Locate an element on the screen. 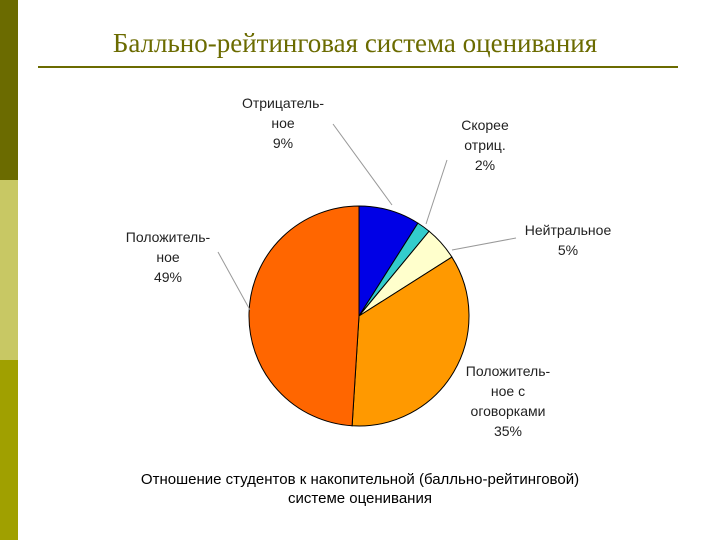  slice-label-line: Скорее is located at coordinates (485, 125).